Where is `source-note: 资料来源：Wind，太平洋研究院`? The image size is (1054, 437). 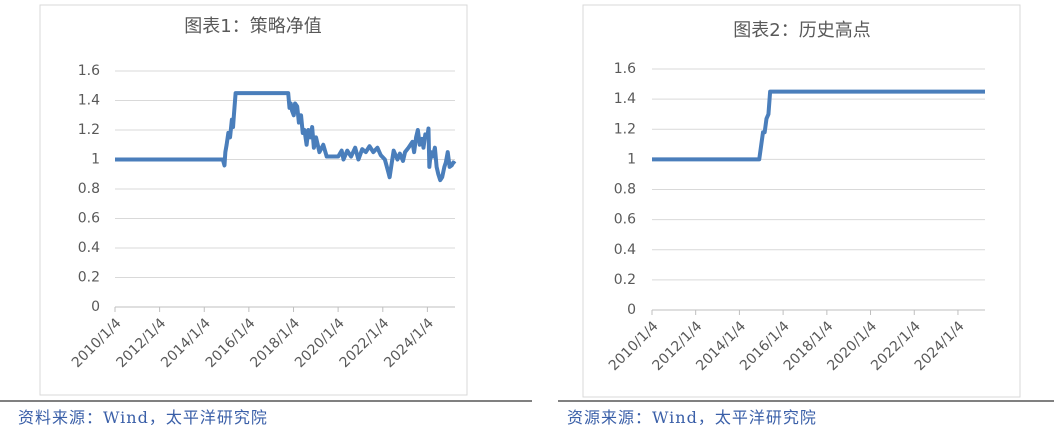
source-note: 资料来源：Wind，太平洋研究院 is located at coordinates (143, 417).